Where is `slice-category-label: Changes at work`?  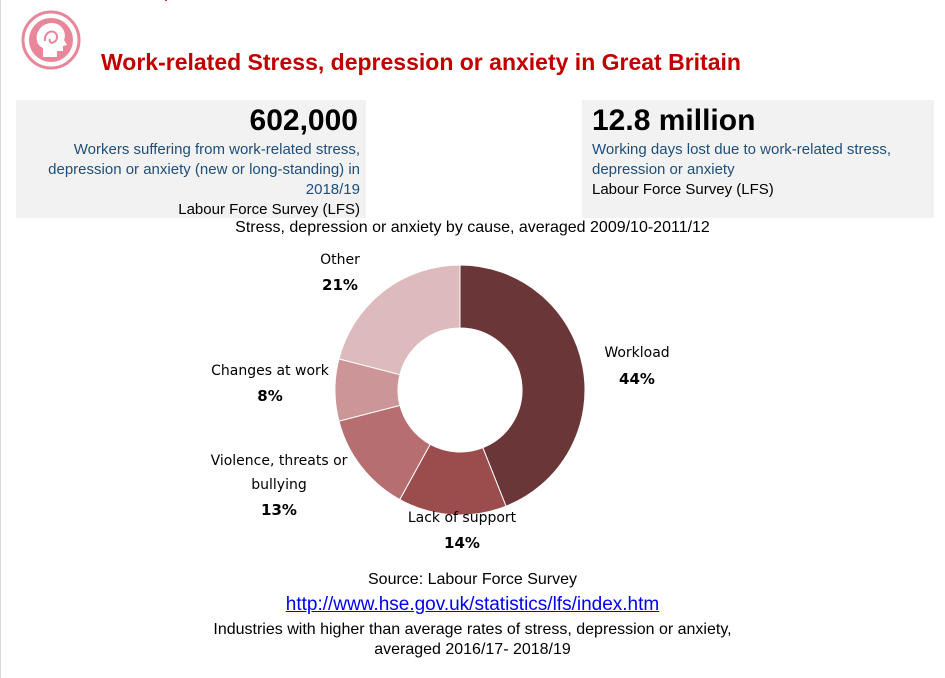
slice-category-label: Changes at work is located at coordinates (270, 371).